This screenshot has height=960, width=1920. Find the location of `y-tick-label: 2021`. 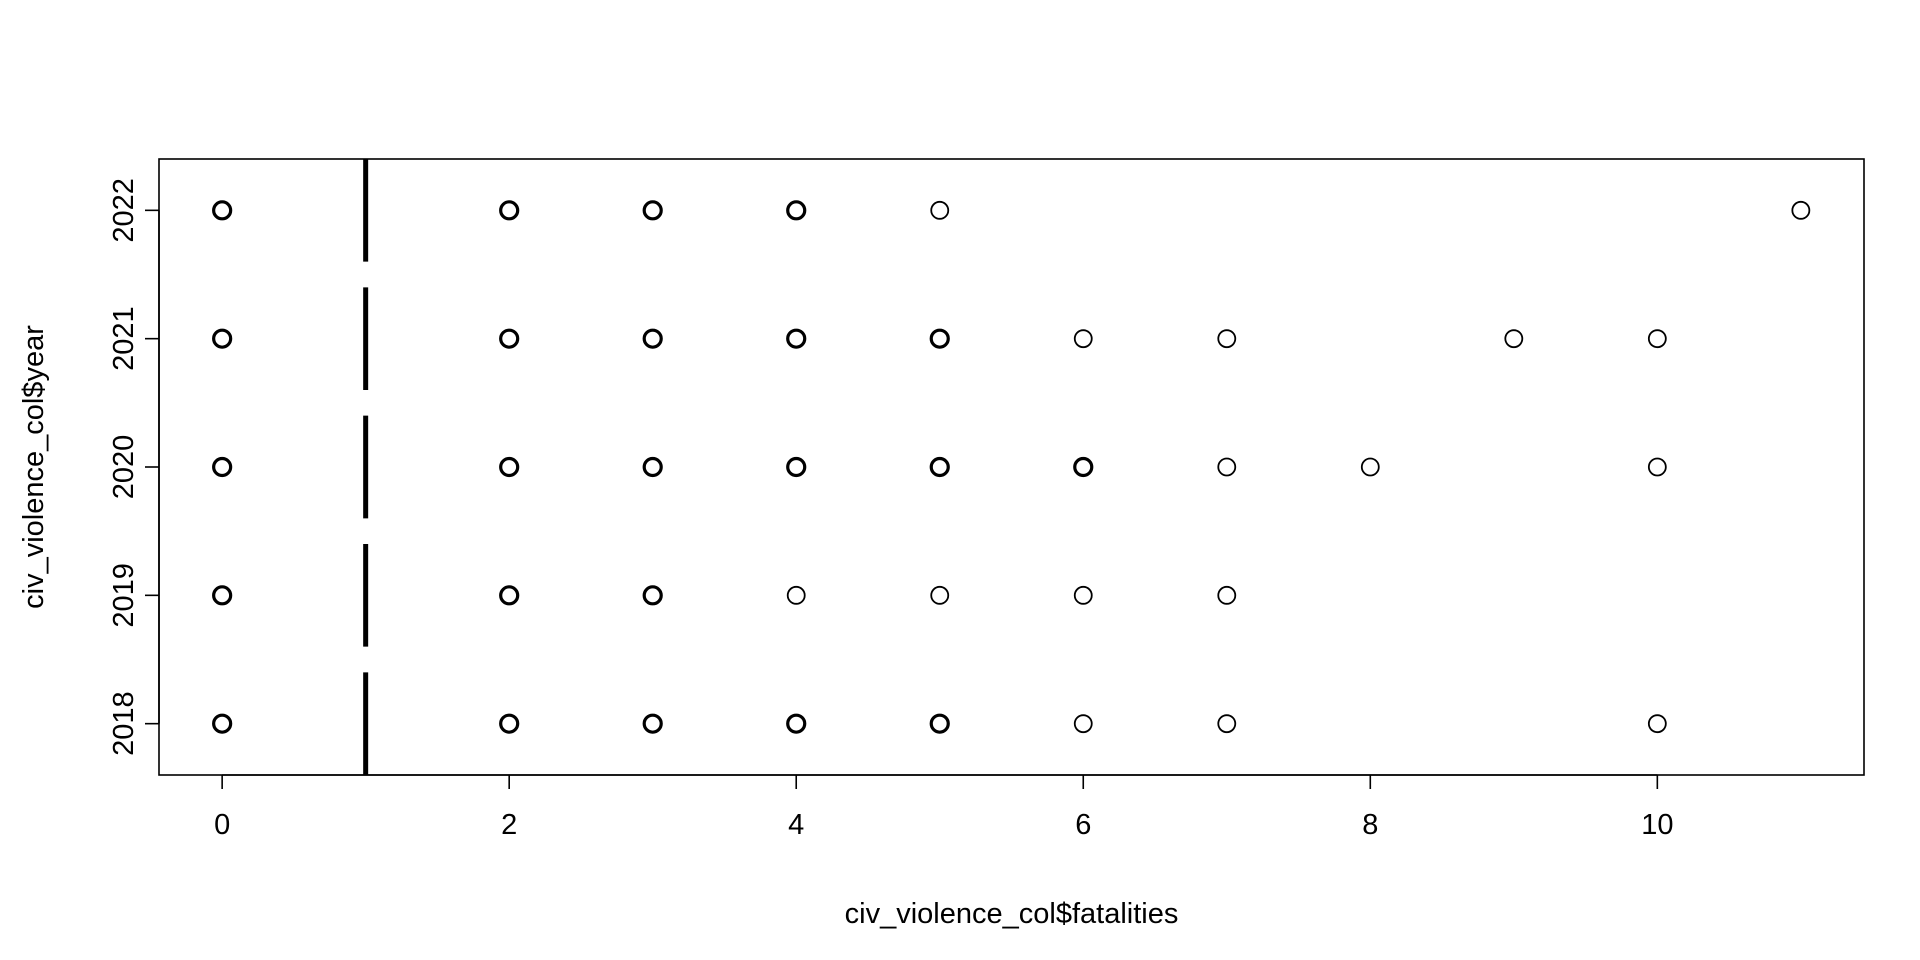

y-tick-label: 2021 is located at coordinates (124, 338).